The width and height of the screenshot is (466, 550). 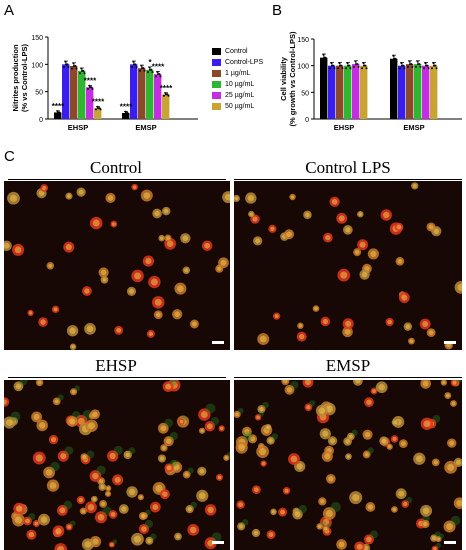 I want to click on y-axis-label: (% vs Control-LPS), so click(x=24, y=78).